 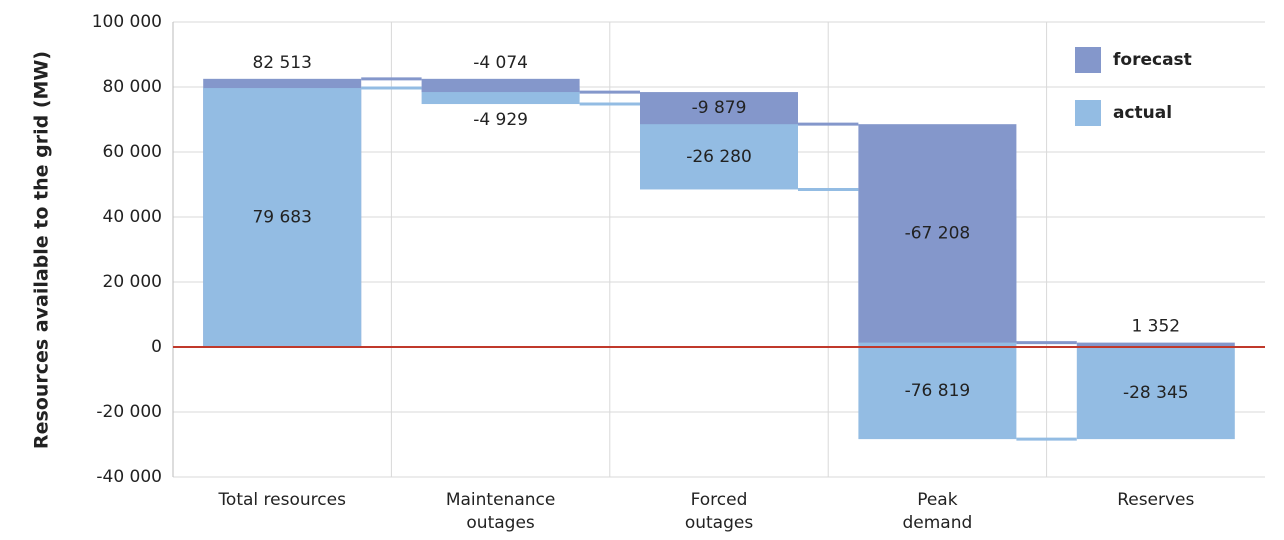 What do you see at coordinates (500, 500) in the screenshot?
I see `x-tick-label: Maintenance` at bounding box center [500, 500].